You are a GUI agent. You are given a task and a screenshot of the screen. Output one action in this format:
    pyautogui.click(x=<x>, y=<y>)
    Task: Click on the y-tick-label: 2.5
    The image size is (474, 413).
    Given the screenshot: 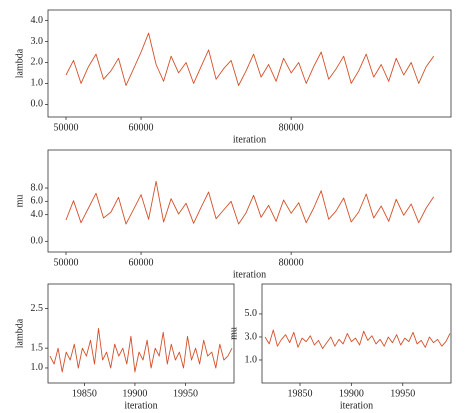 What is the action you would take?
    pyautogui.click(x=37, y=308)
    